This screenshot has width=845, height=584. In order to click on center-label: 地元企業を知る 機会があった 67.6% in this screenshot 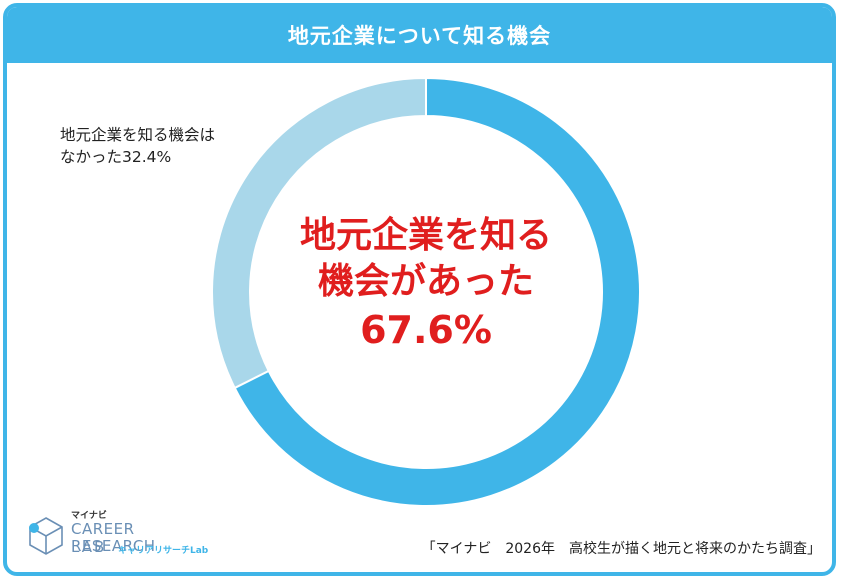, I will do `click(426, 283)`.